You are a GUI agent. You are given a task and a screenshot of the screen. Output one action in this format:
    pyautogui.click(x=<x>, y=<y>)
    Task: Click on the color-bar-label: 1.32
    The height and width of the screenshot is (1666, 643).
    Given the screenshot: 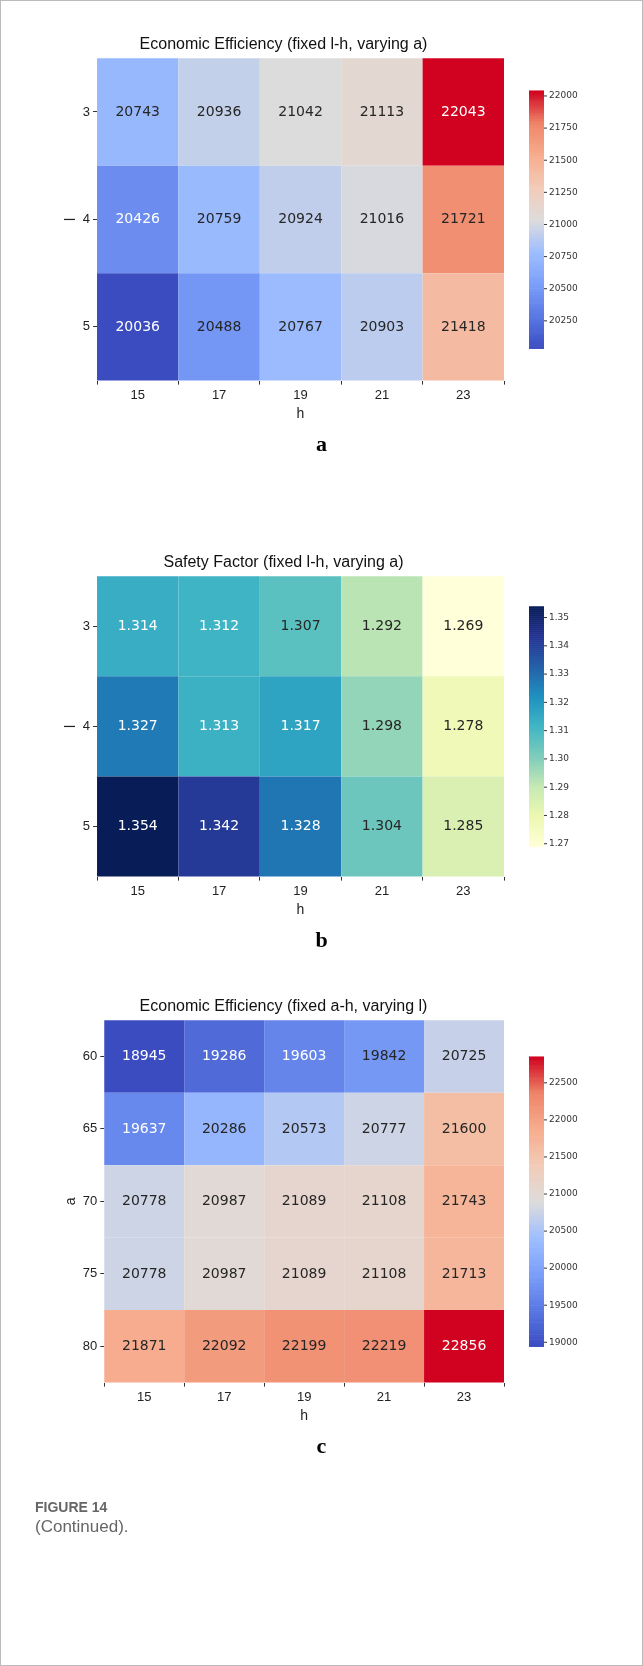 What is the action you would take?
    pyautogui.click(x=559, y=701)
    